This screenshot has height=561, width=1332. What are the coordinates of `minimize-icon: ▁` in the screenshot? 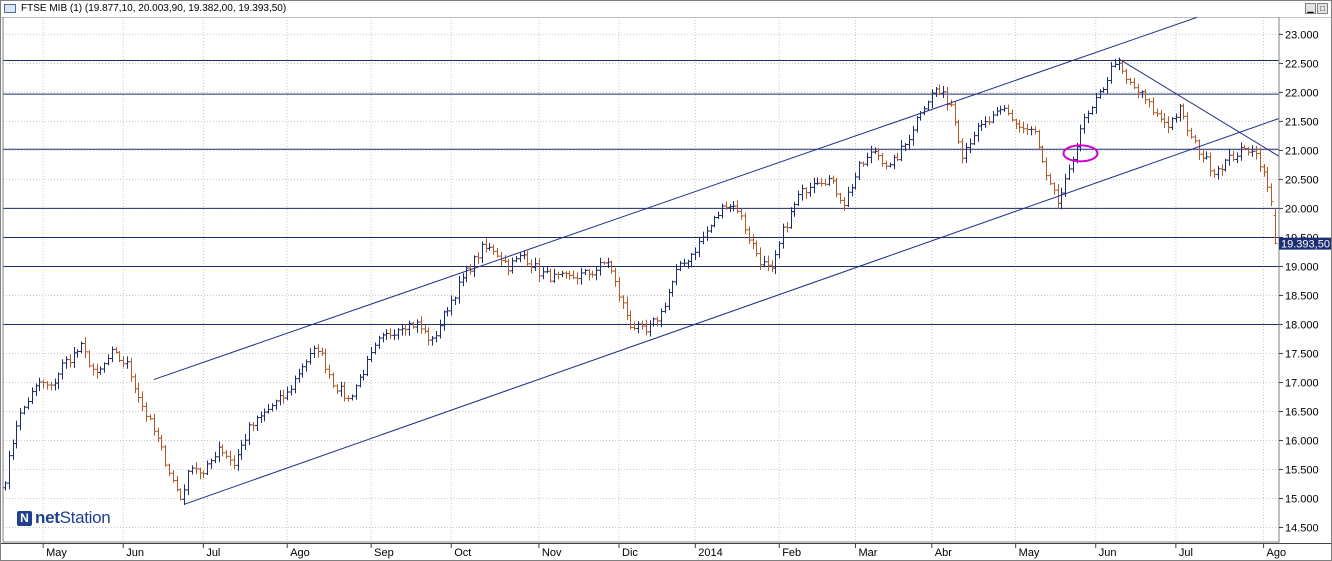 It's located at (1310, 8).